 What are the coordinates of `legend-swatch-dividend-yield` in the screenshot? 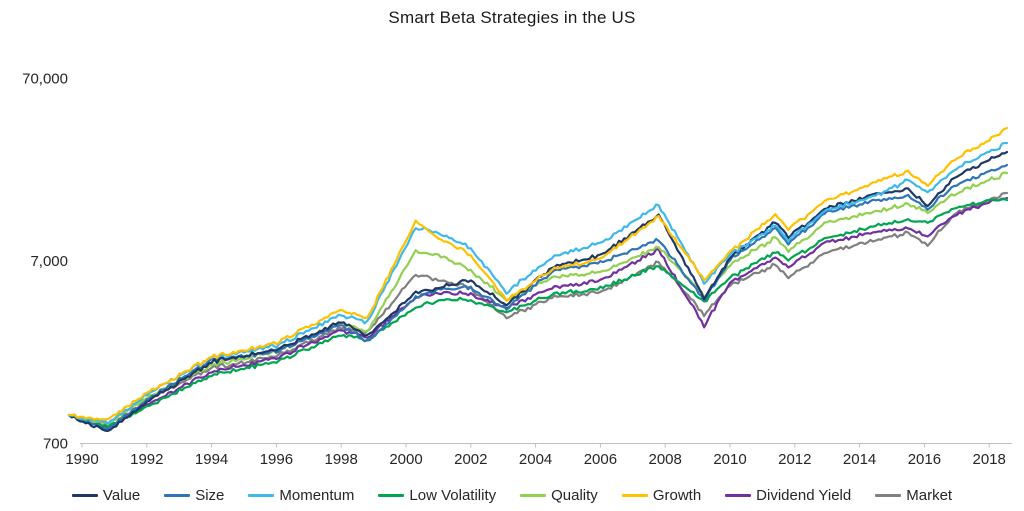 It's located at (738, 495).